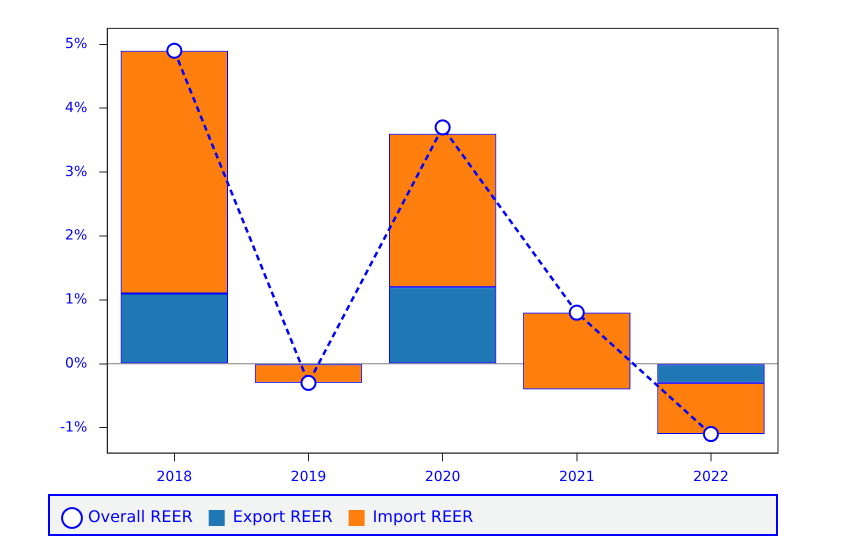  I want to click on x-tick-label: 2021, so click(576, 477).